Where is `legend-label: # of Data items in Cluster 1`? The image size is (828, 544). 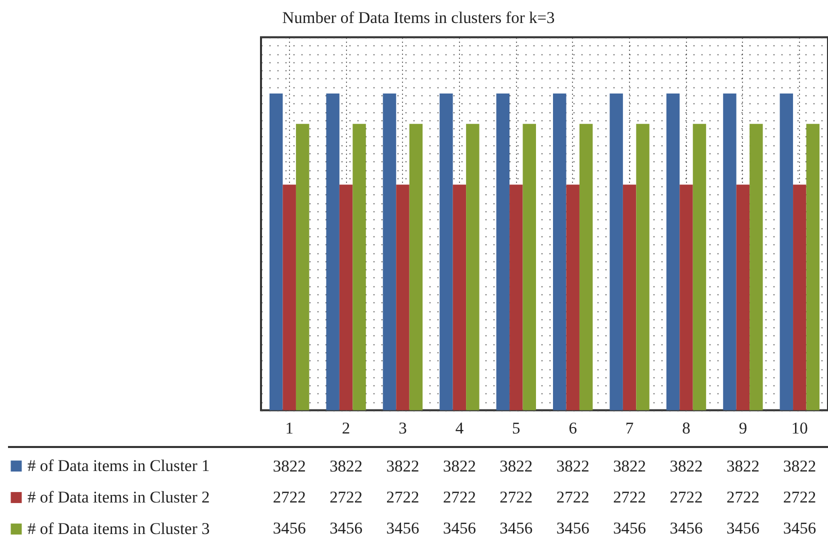 legend-label: # of Data items in Cluster 1 is located at coordinates (119, 466).